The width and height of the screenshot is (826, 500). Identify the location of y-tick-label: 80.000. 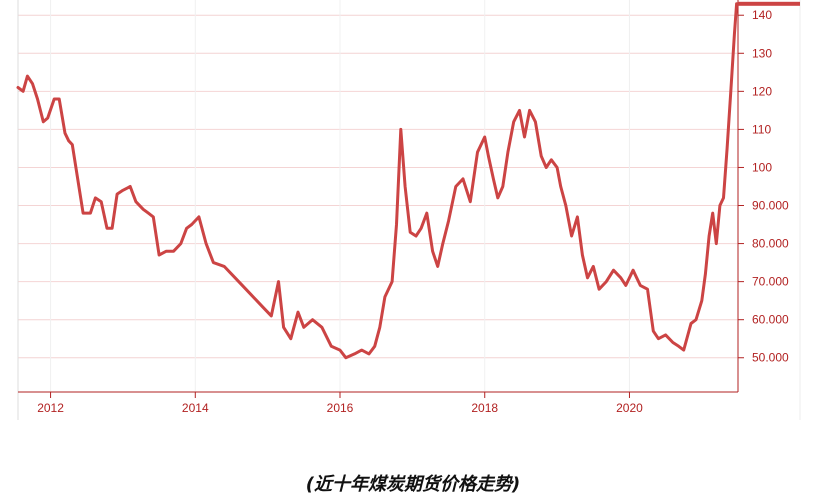
(770, 244).